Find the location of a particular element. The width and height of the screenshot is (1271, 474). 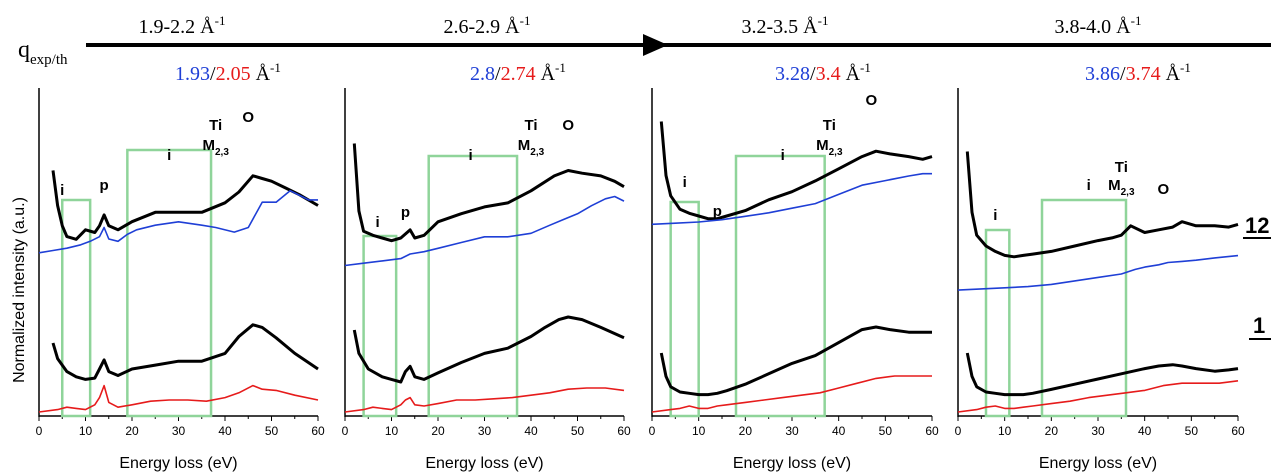

q-exp-value: 3.86 is located at coordinates (1102, 74).